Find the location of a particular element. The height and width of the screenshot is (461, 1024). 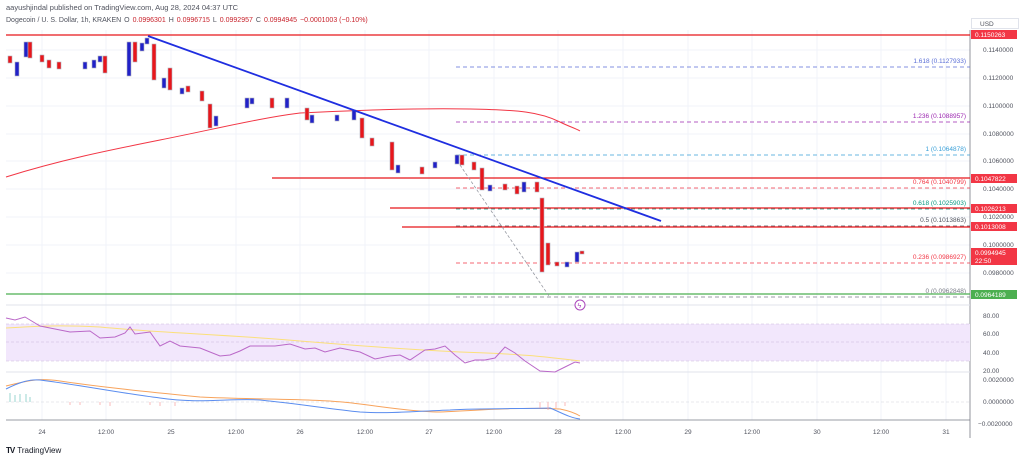

svg-text: 0.1150263 is located at coordinates (990, 35).